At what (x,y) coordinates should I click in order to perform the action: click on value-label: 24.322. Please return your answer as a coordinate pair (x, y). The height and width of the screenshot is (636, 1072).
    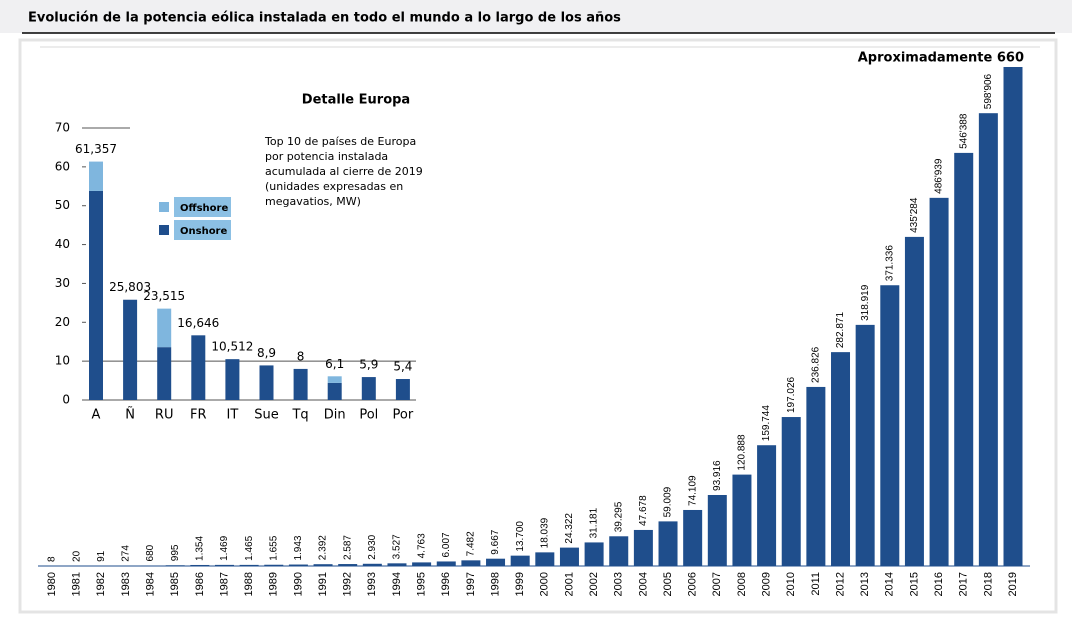
    Looking at the image, I should click on (569, 528).